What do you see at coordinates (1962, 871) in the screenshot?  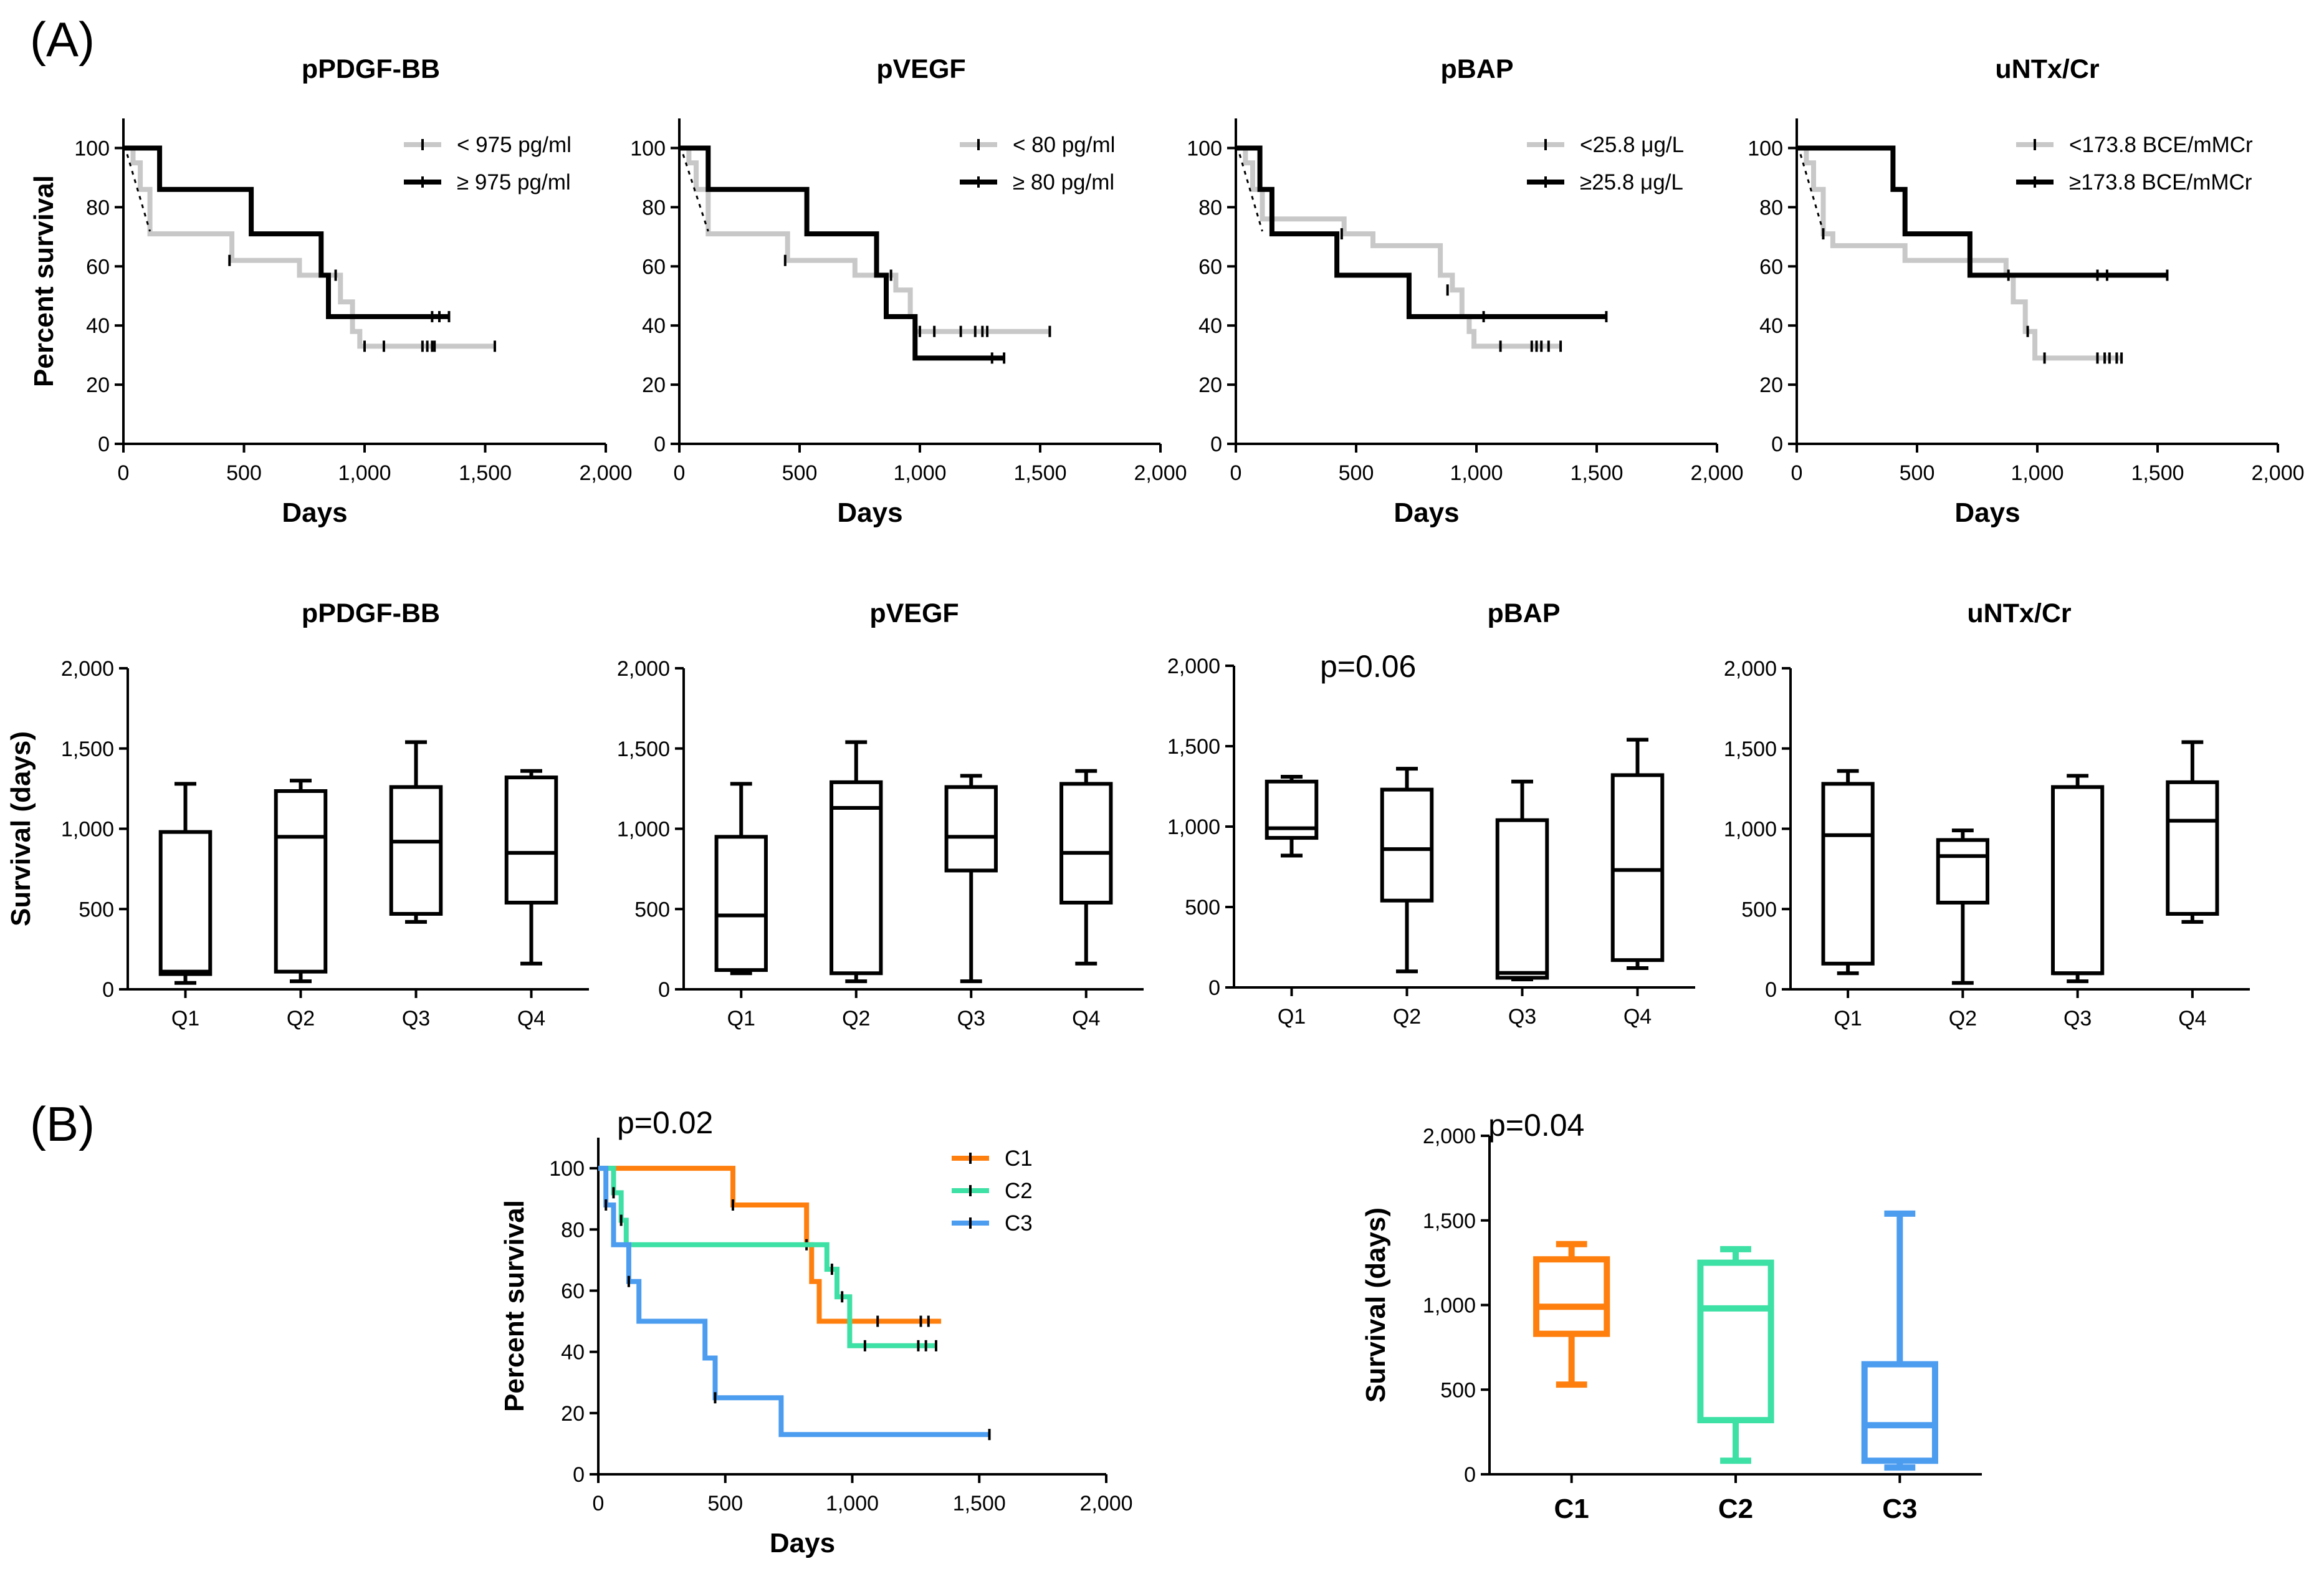 I see `box_ntx-box-1-body` at bounding box center [1962, 871].